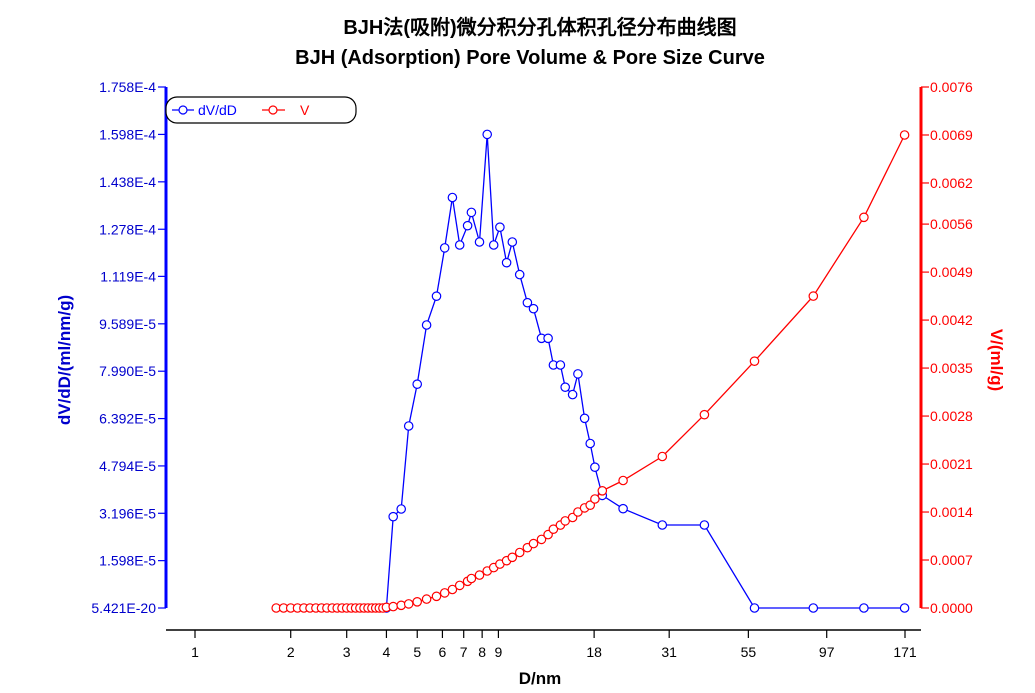 The height and width of the screenshot is (693, 1035). I want to click on legend-marker-v, so click(273, 110).